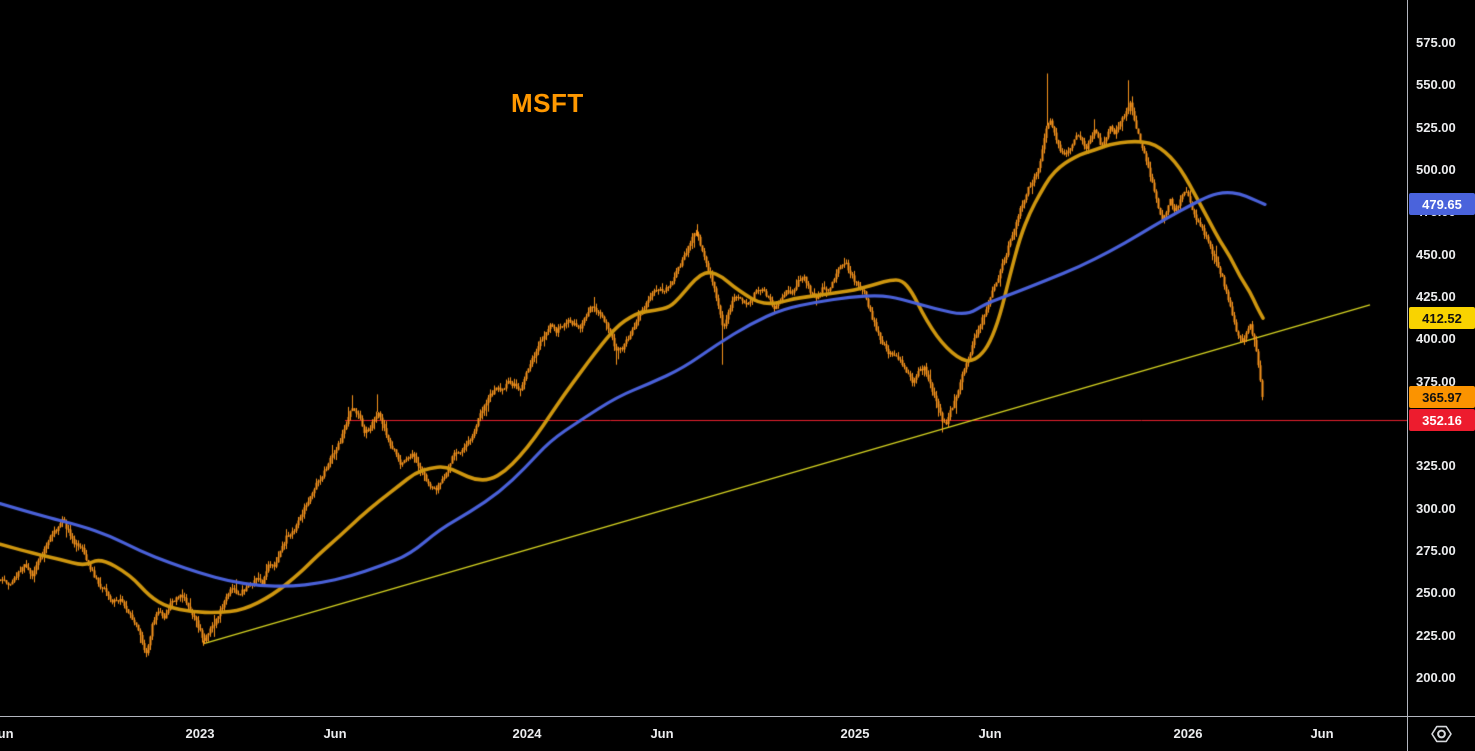 The image size is (1475, 751). What do you see at coordinates (1188, 733) in the screenshot?
I see `time-scale-tick-2026: 2026` at bounding box center [1188, 733].